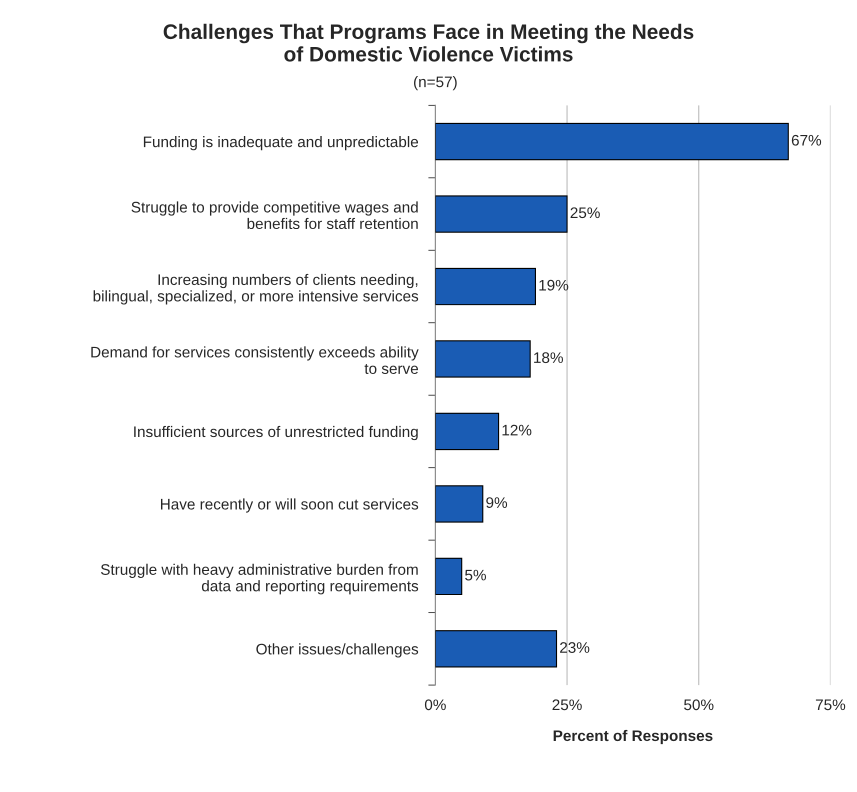  I want to click on data-label: 12%, so click(517, 430).